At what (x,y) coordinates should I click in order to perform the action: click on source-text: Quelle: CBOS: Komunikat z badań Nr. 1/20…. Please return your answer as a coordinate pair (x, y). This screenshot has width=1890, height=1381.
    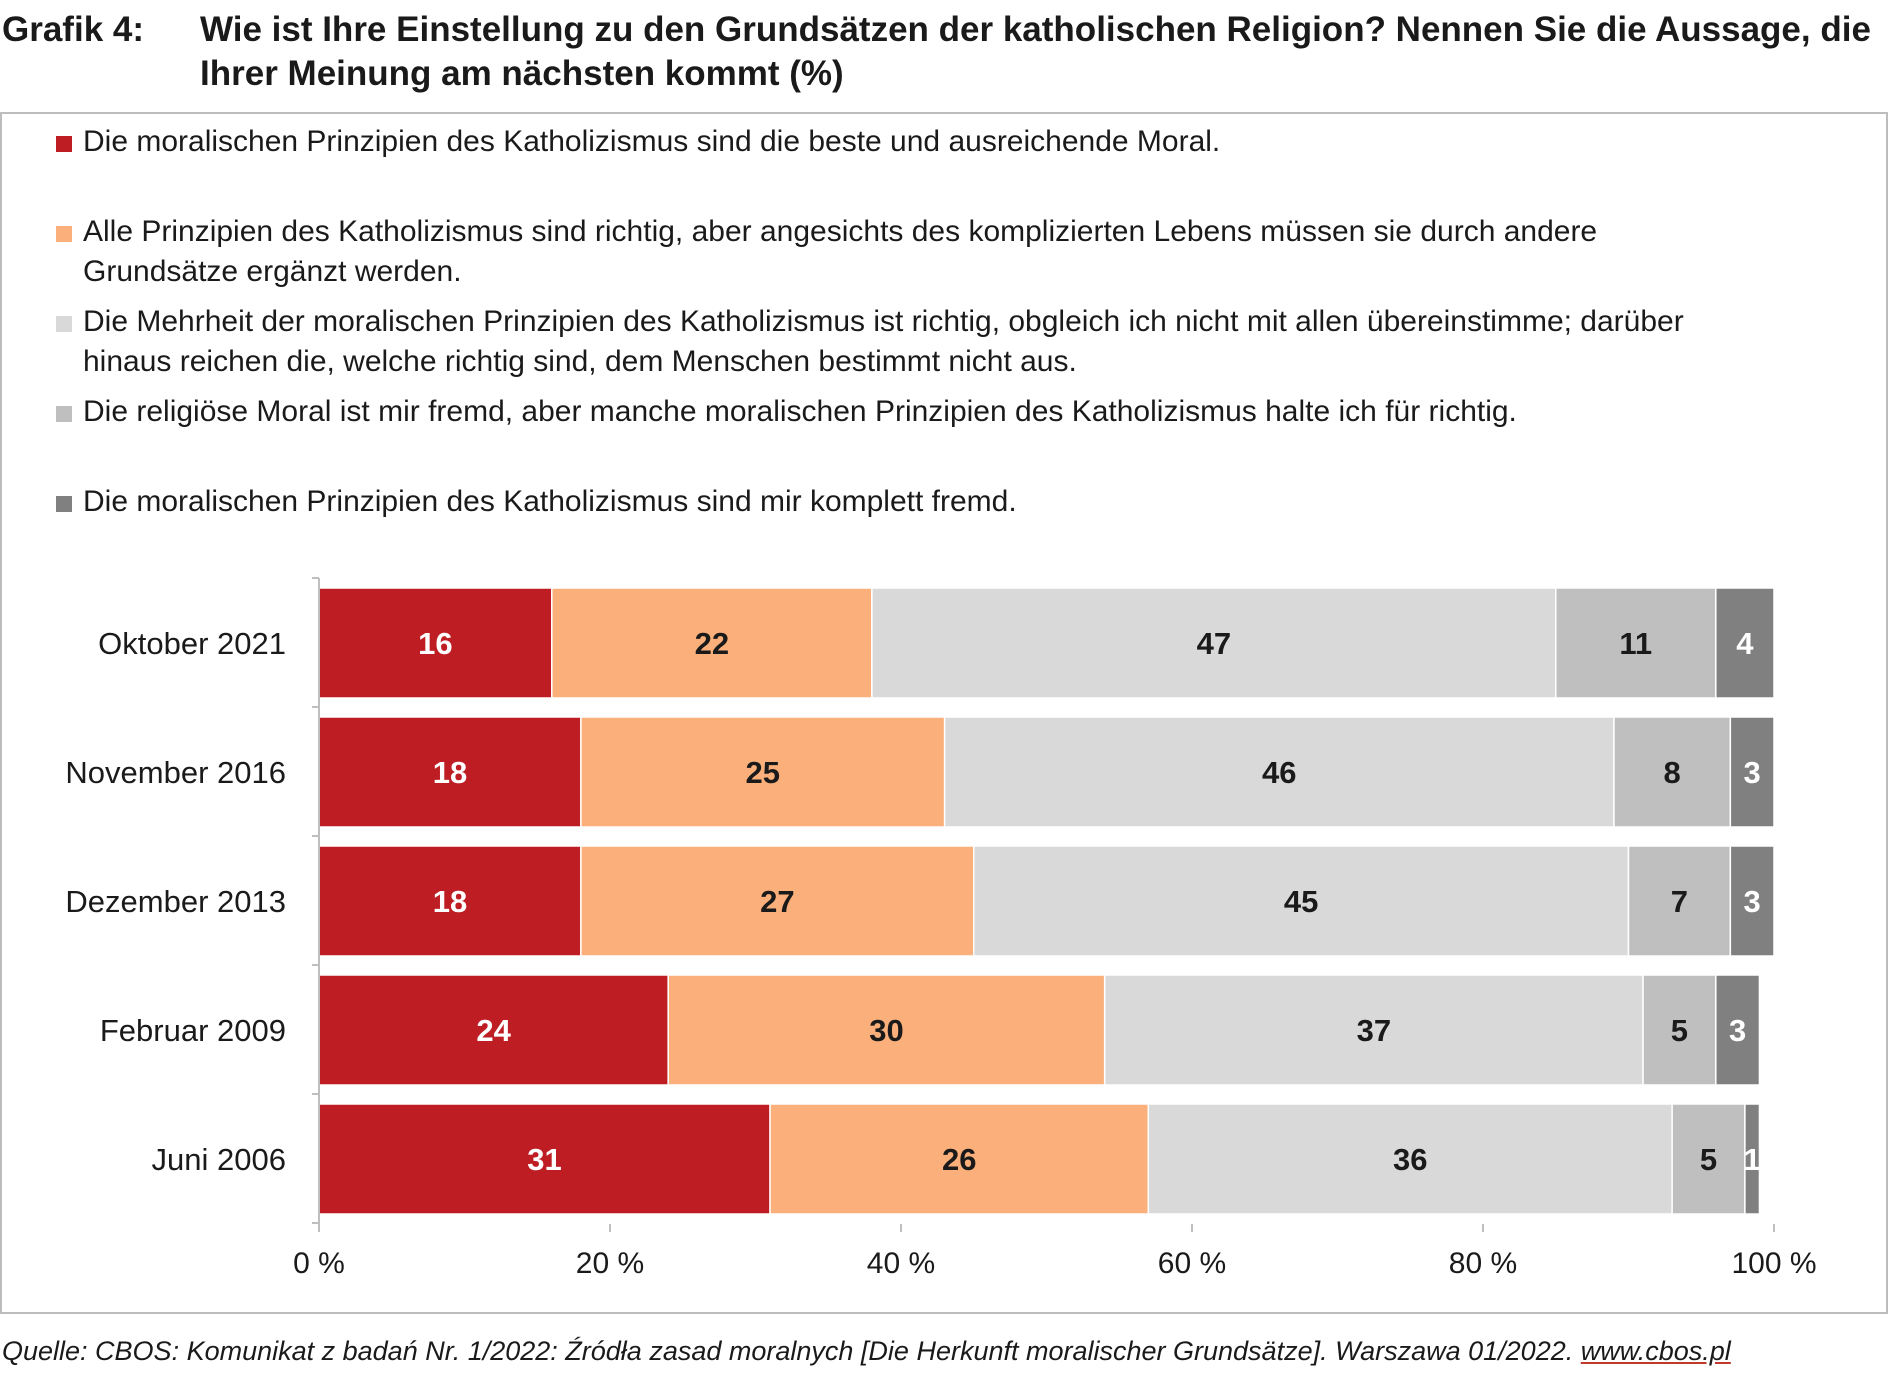
    Looking at the image, I should click on (791, 1351).